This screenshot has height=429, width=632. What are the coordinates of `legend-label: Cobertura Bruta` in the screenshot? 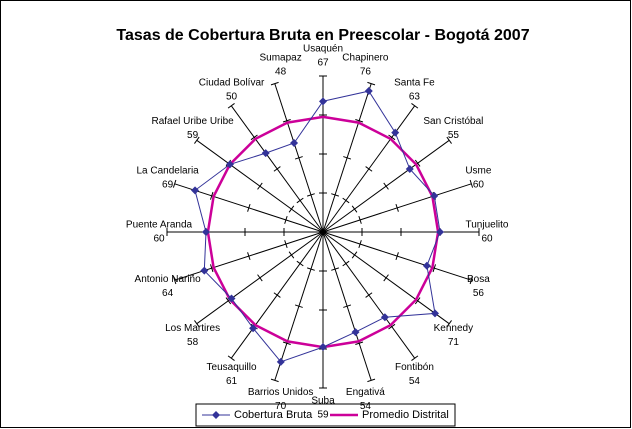 It's located at (273, 415).